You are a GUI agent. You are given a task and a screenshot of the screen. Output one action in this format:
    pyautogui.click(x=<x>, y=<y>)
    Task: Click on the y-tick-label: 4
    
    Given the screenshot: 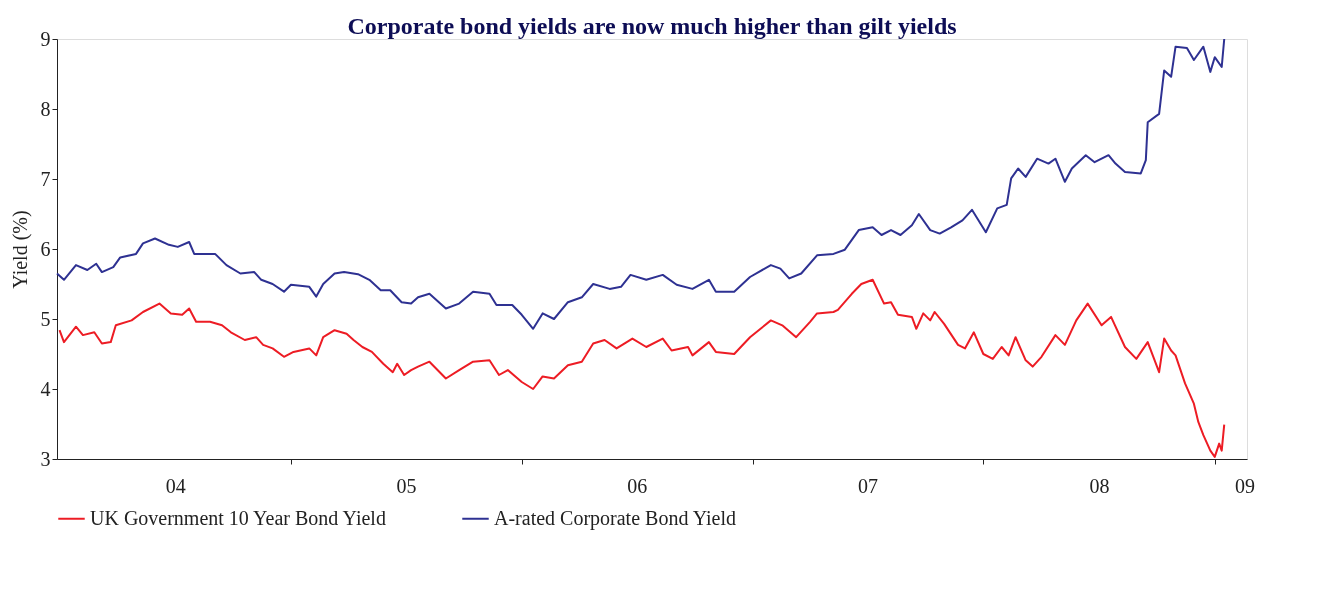 What is the action you would take?
    pyautogui.click(x=45, y=388)
    